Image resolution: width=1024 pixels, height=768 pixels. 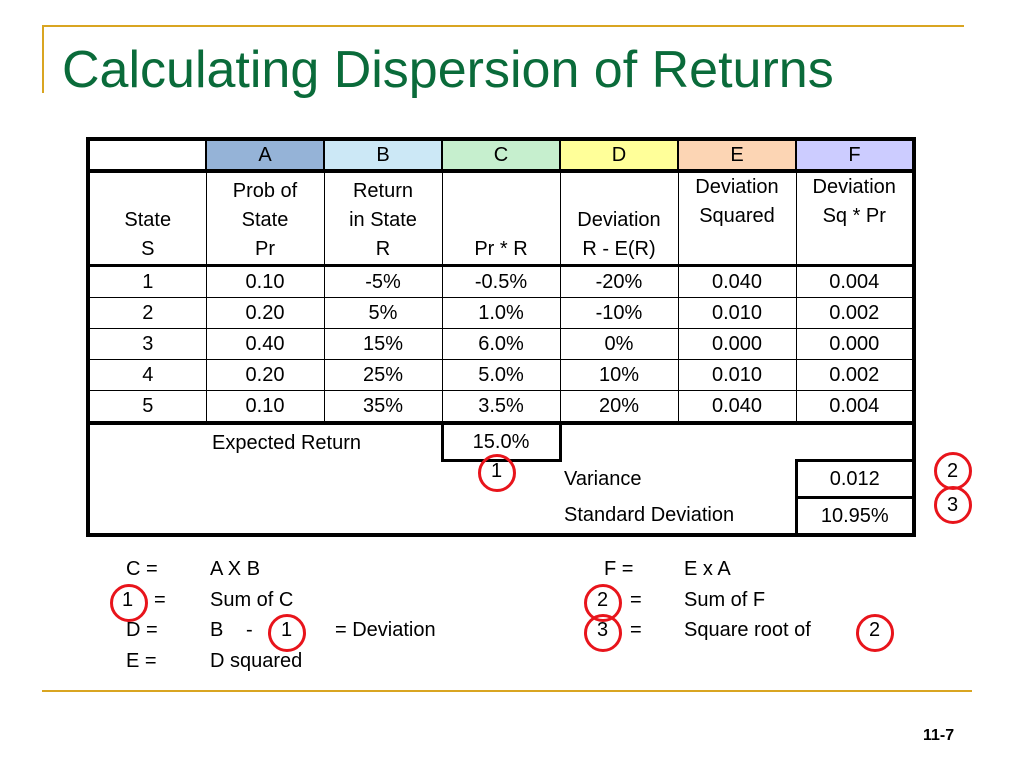 I want to click on table-cell: 2, so click(x=147, y=313).